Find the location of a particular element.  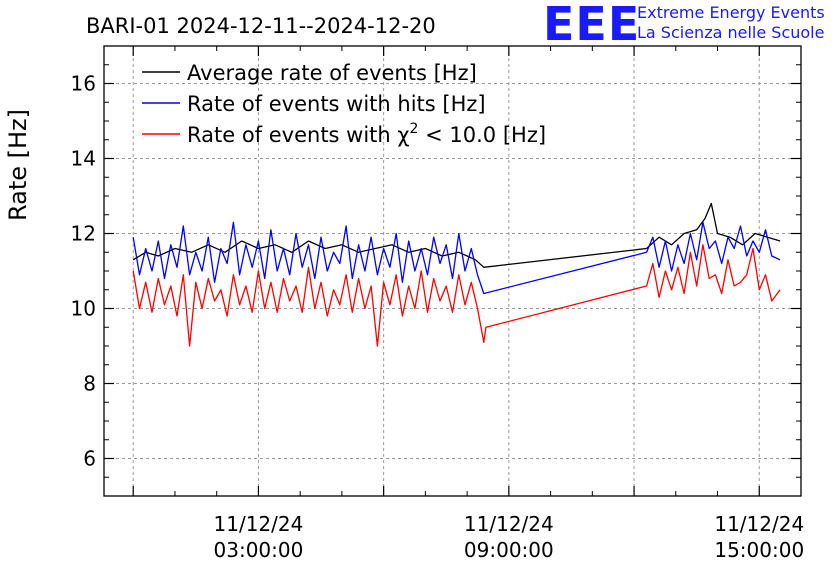

legend-chi2-suffix: < 10.0 [Hz] is located at coordinates (482, 135).